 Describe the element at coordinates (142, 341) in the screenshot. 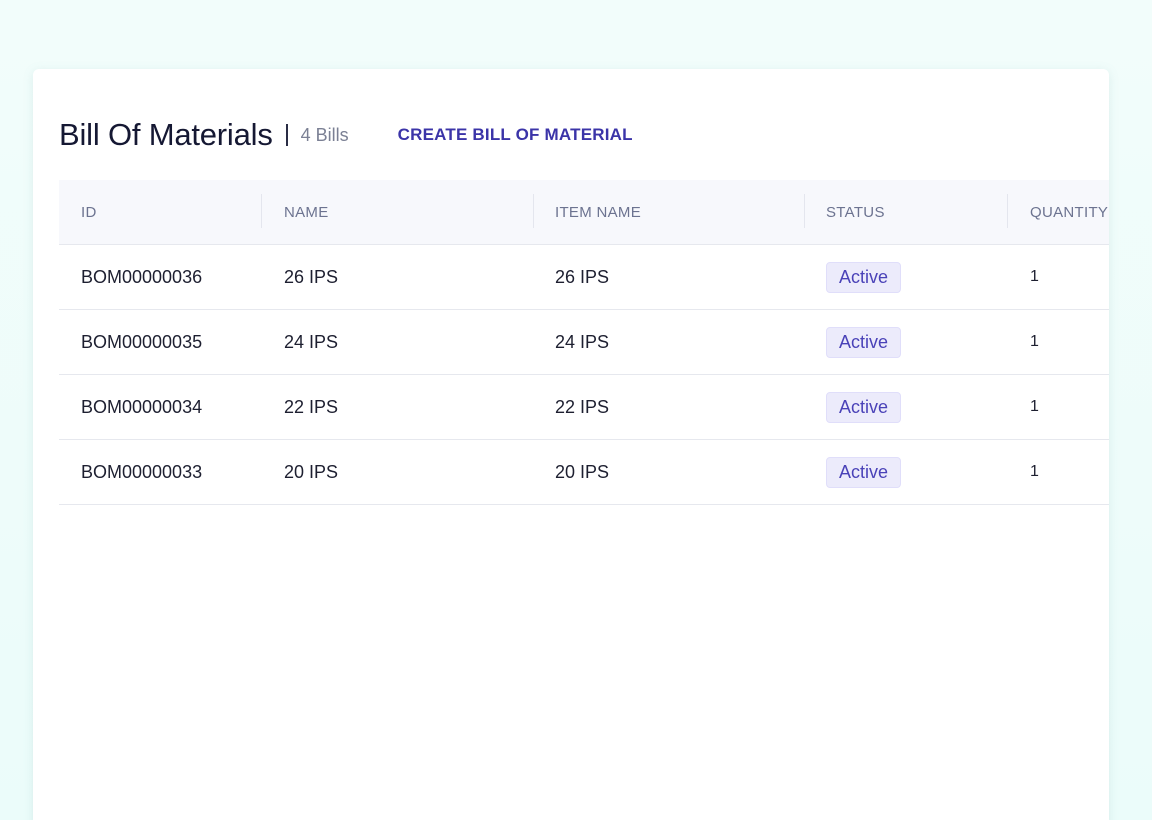

I see `cell-id: BOM00000035` at that location.